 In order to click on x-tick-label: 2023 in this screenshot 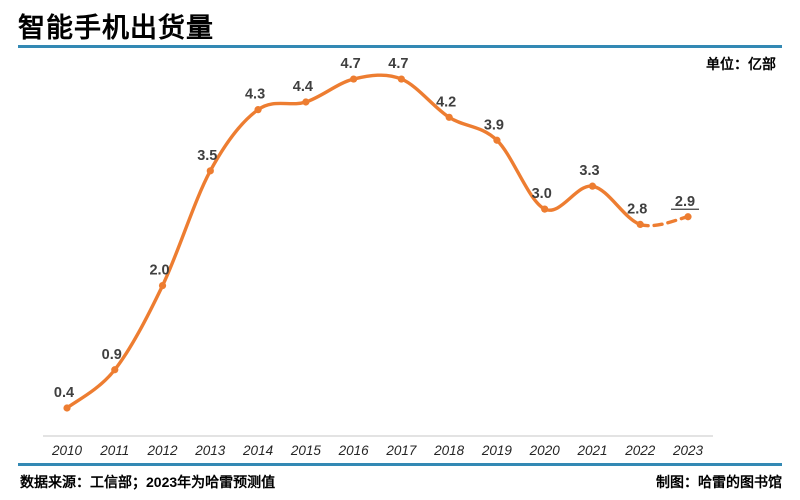, I will do `click(688, 450)`.